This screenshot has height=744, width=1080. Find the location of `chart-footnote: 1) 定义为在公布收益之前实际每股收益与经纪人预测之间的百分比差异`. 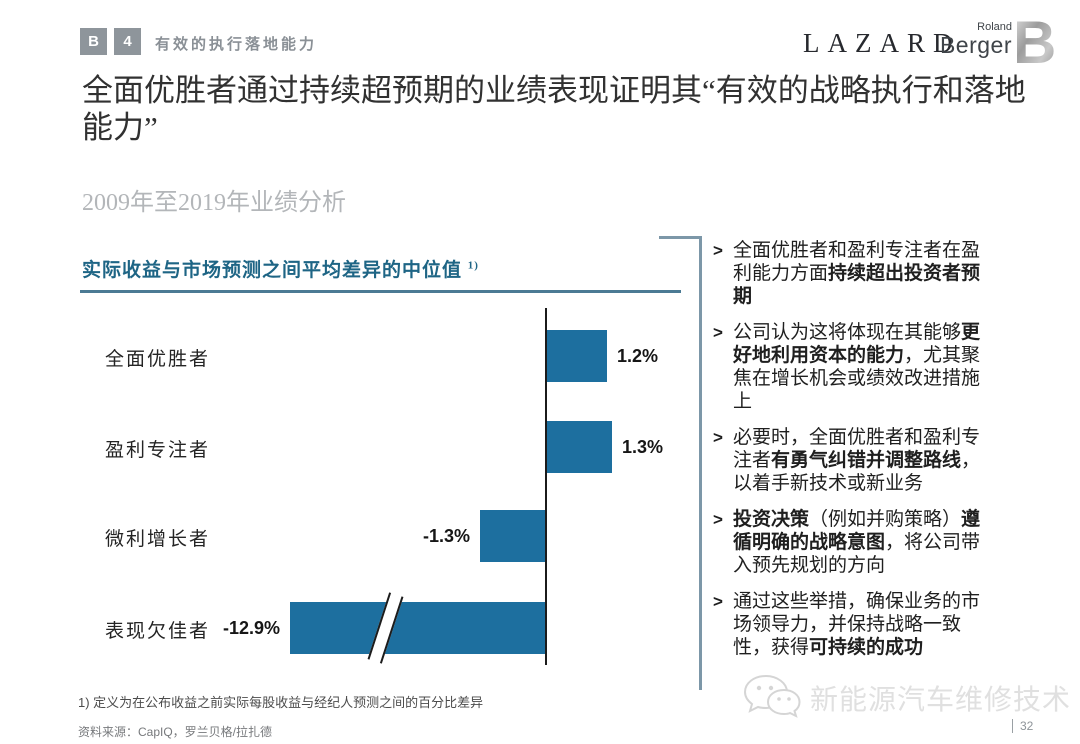

chart-footnote: 1) 定义为在公布收益之前实际每股收益与经纪人预测之间的百分比差异 is located at coordinates (281, 702).